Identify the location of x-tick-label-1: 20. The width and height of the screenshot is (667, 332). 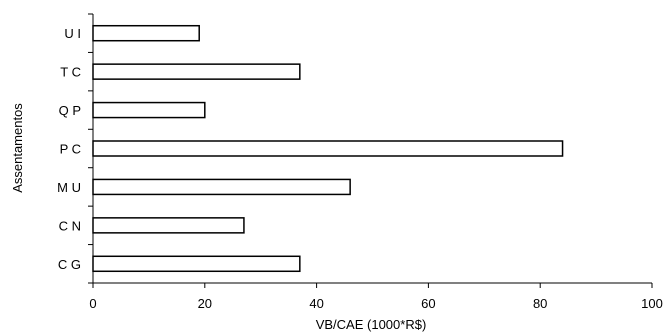
(205, 303).